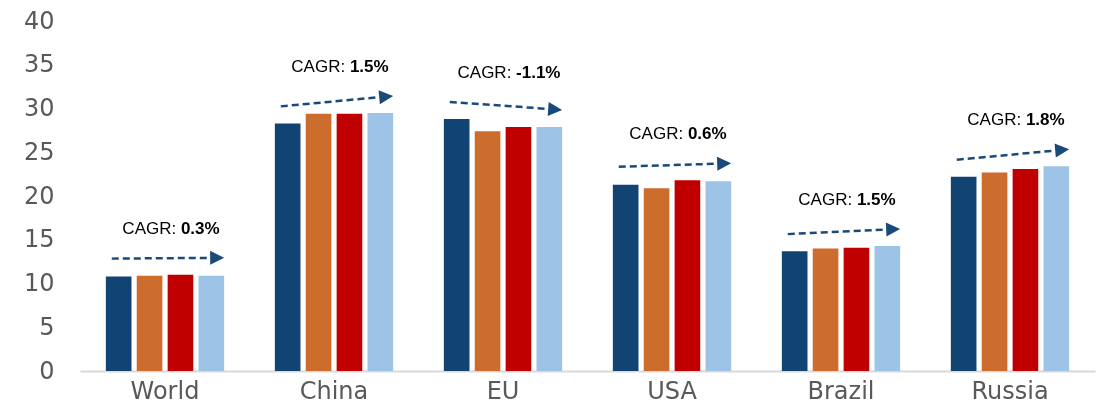 Image resolution: width=1099 pixels, height=418 pixels. Describe the element at coordinates (39, 108) in the screenshot. I see `y-tick-label: 30` at that location.